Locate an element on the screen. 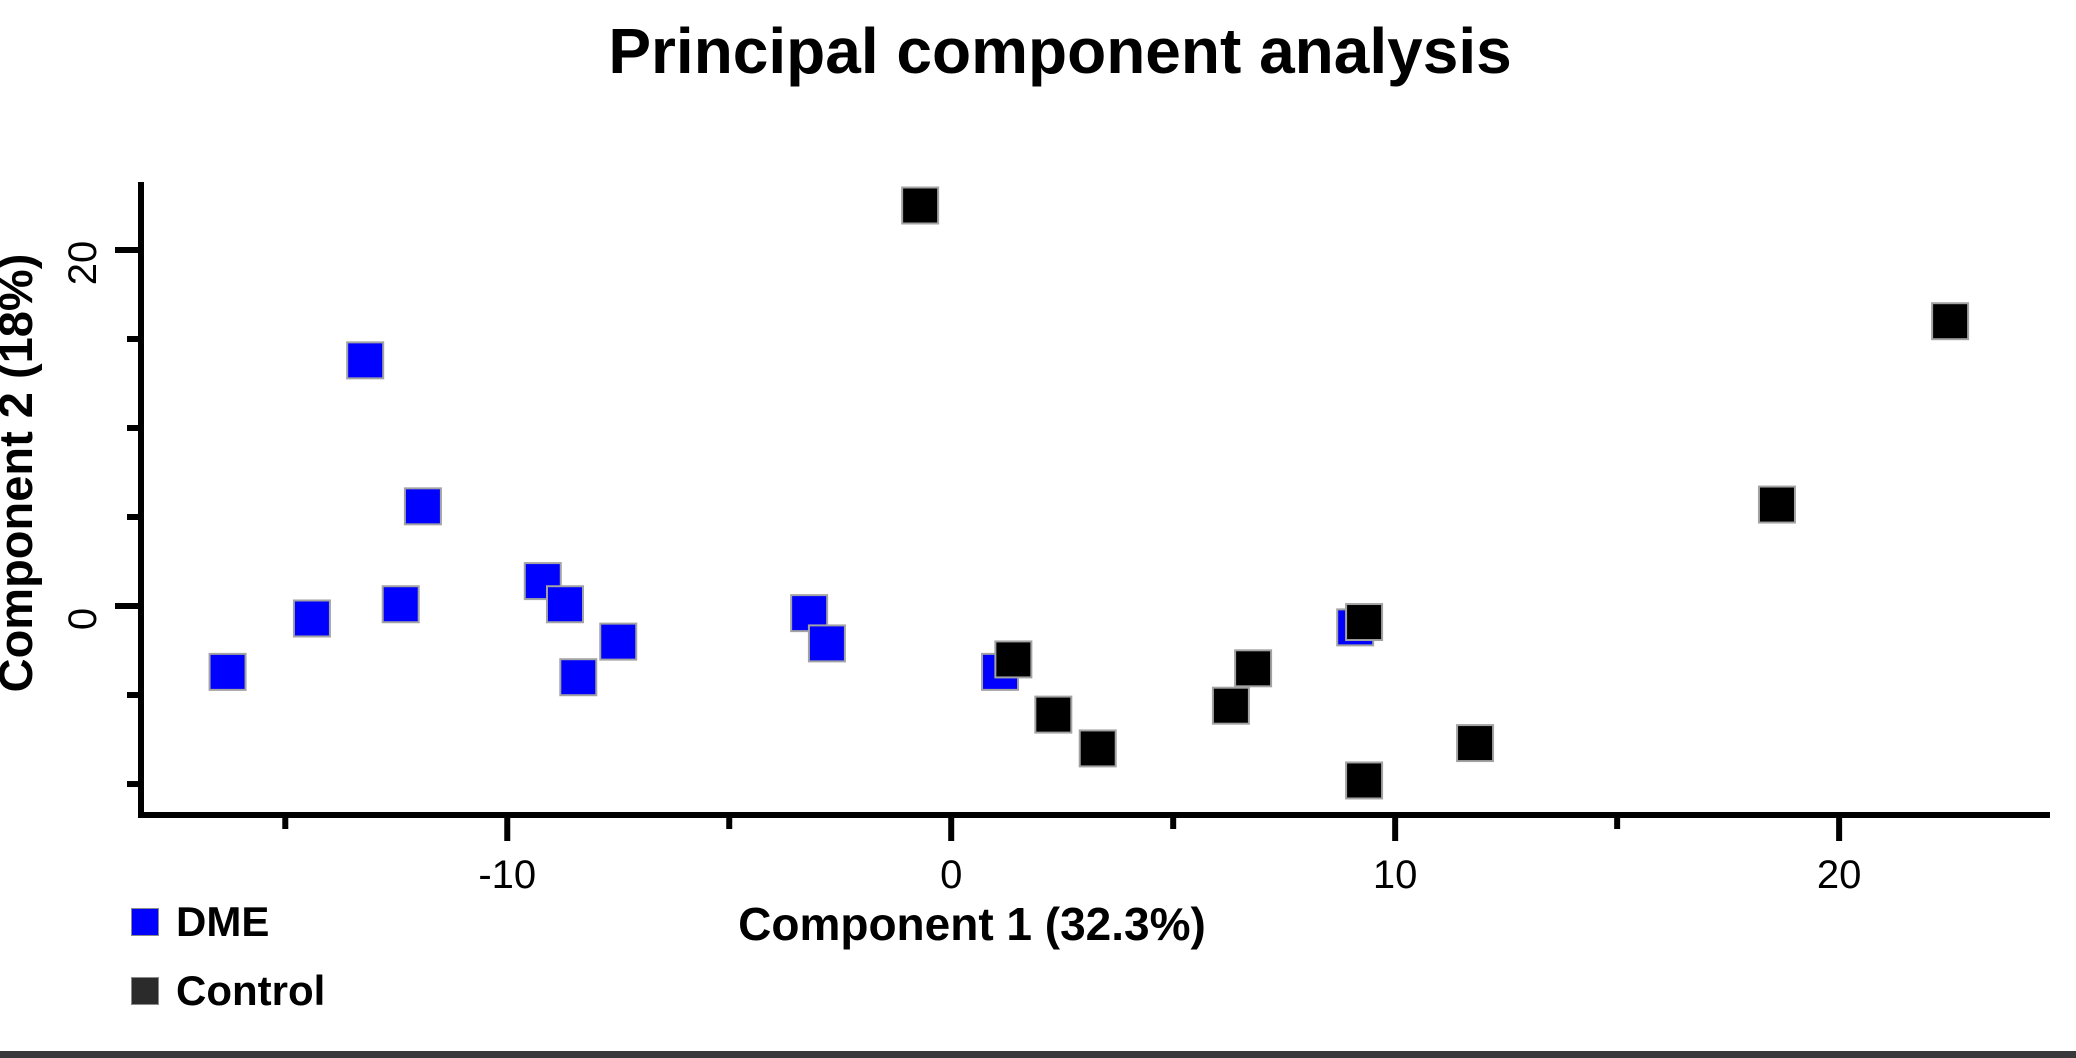 Image resolution: width=2076 pixels, height=1058 pixels. legend-label-dme: DME is located at coordinates (223, 921).